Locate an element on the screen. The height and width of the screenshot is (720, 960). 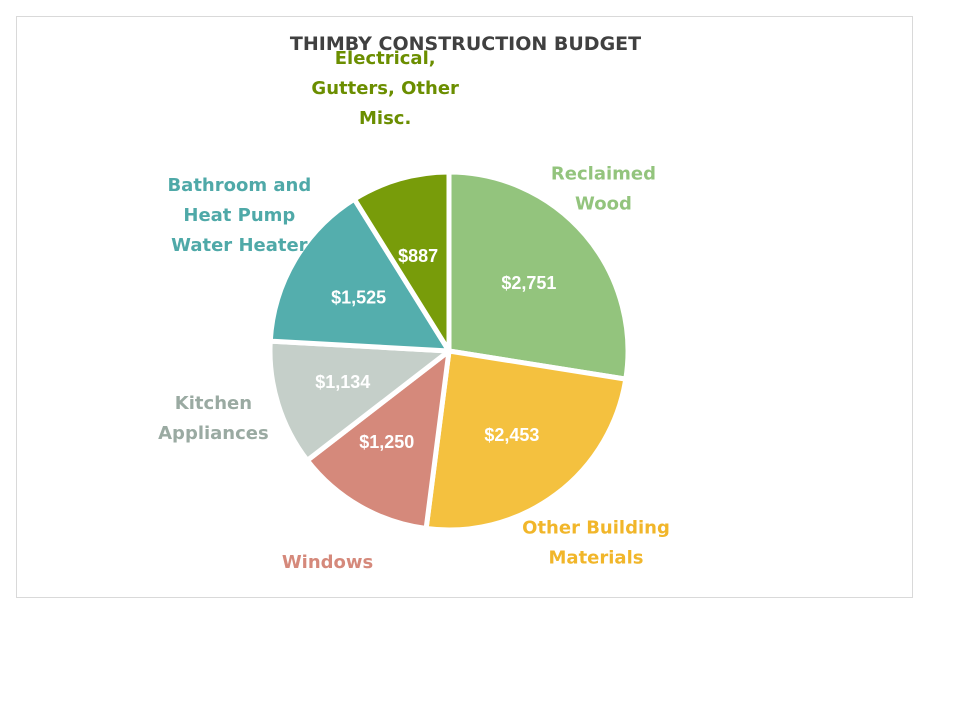
category-label-windows: Windows is located at coordinates (327, 562).